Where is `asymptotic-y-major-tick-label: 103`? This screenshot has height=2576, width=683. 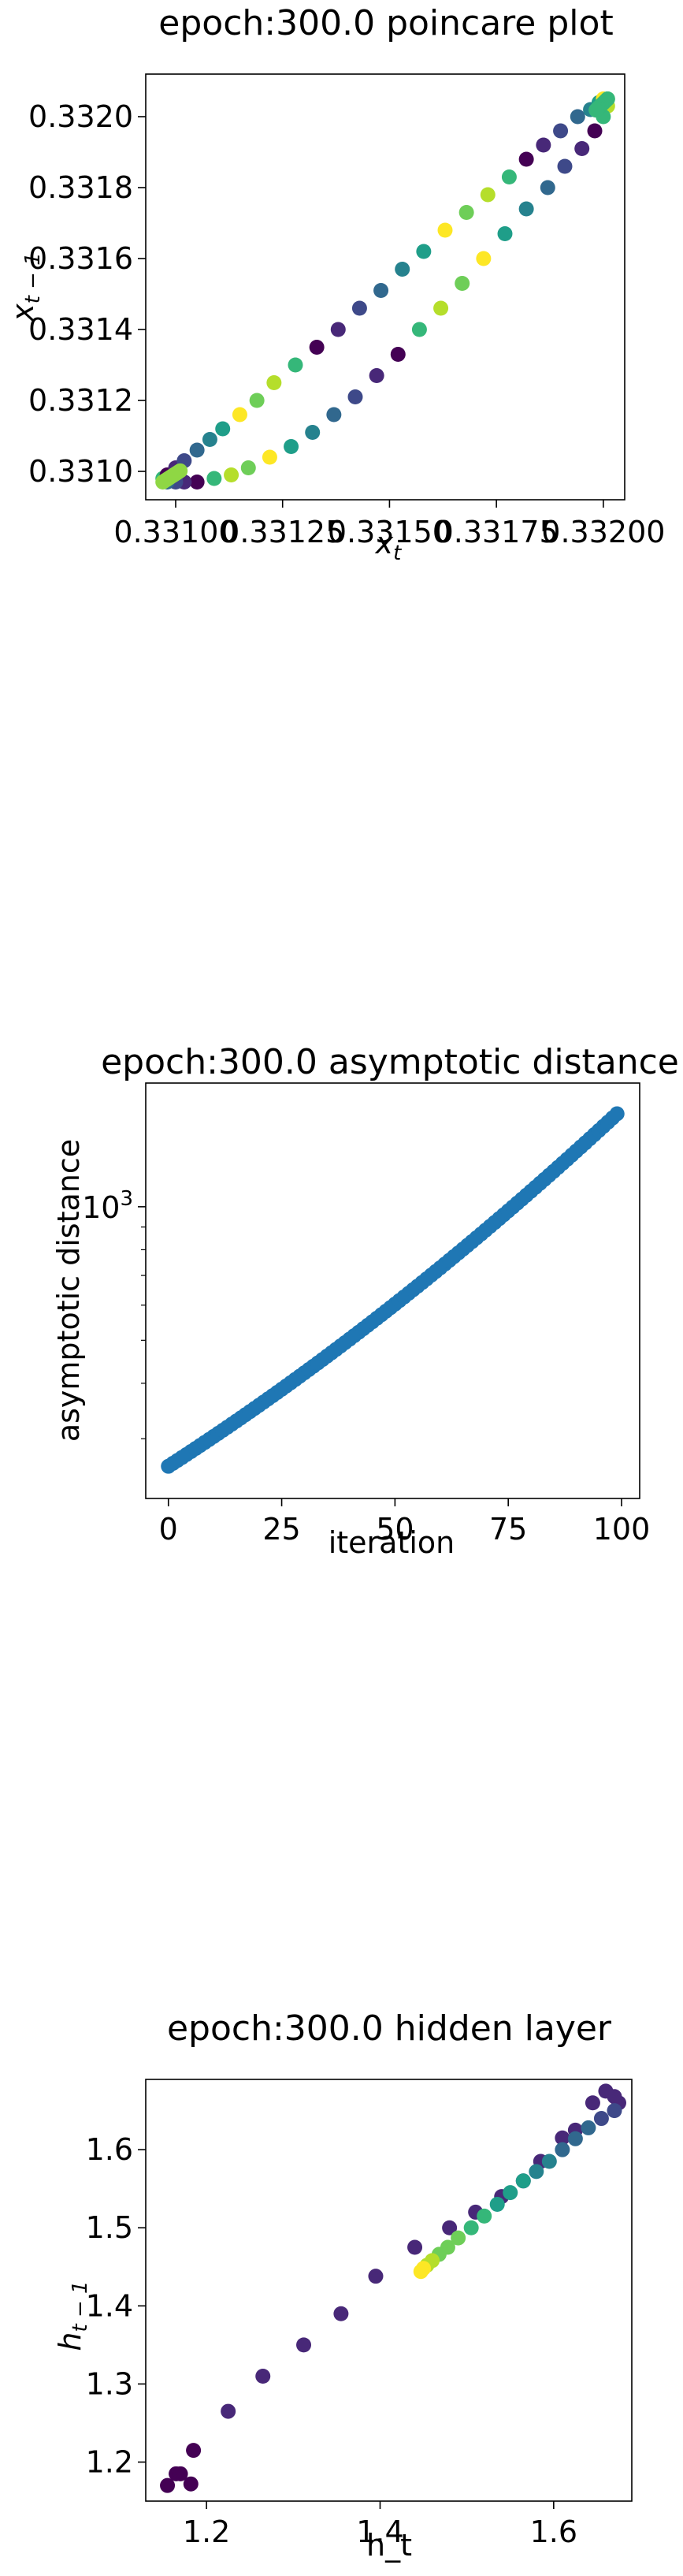 asymptotic-y-major-tick-label: 103 is located at coordinates (108, 1206).